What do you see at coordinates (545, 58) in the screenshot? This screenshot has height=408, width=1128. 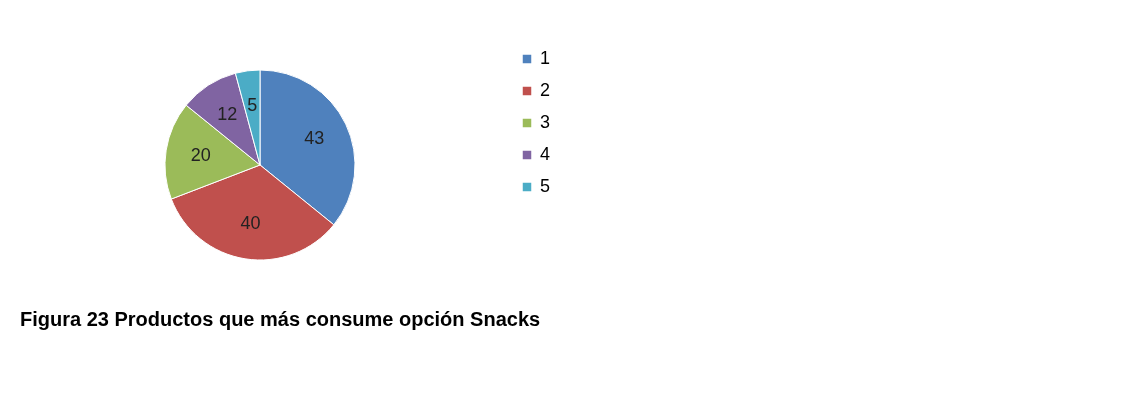 I see `legend-label: 1` at bounding box center [545, 58].